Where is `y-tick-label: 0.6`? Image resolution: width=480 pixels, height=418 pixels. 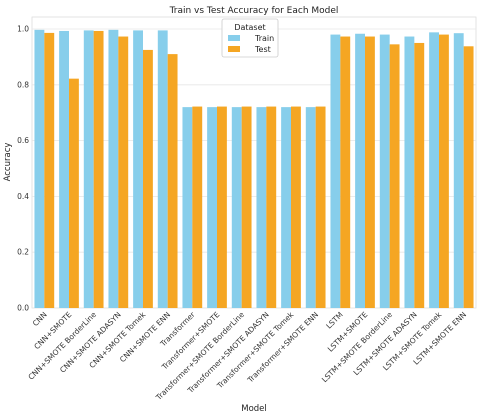
y-tick-label: 0.6 is located at coordinates (23, 140).